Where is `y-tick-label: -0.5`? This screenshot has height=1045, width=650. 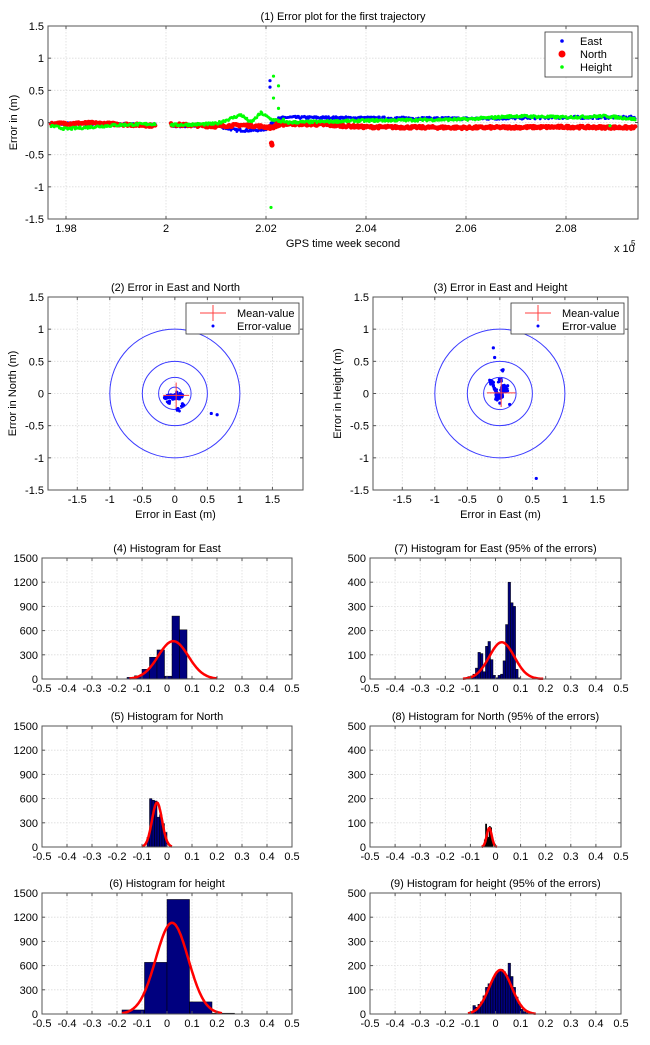 y-tick-label: -0.5 is located at coordinates (34, 427).